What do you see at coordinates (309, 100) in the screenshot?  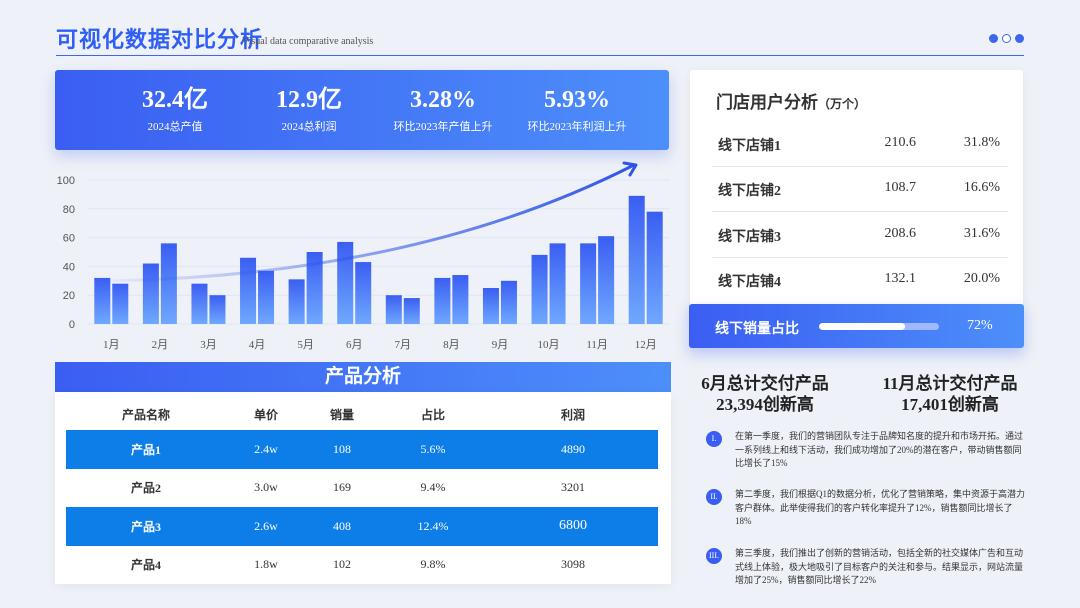 I see `stat-value: 12.9亿` at bounding box center [309, 100].